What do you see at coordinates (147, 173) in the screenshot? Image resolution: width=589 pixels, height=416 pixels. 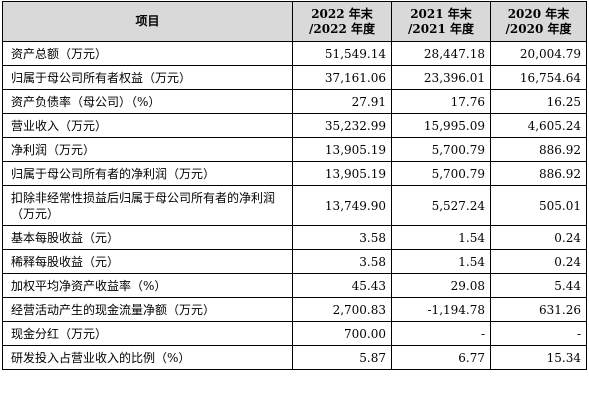 I see `row-label: 归属于母公司所有者的净利润（万元）` at bounding box center [147, 173].